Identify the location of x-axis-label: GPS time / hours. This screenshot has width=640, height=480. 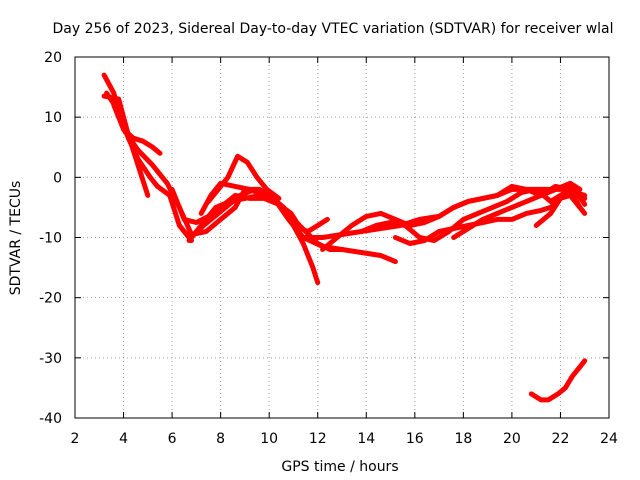
(339, 467).